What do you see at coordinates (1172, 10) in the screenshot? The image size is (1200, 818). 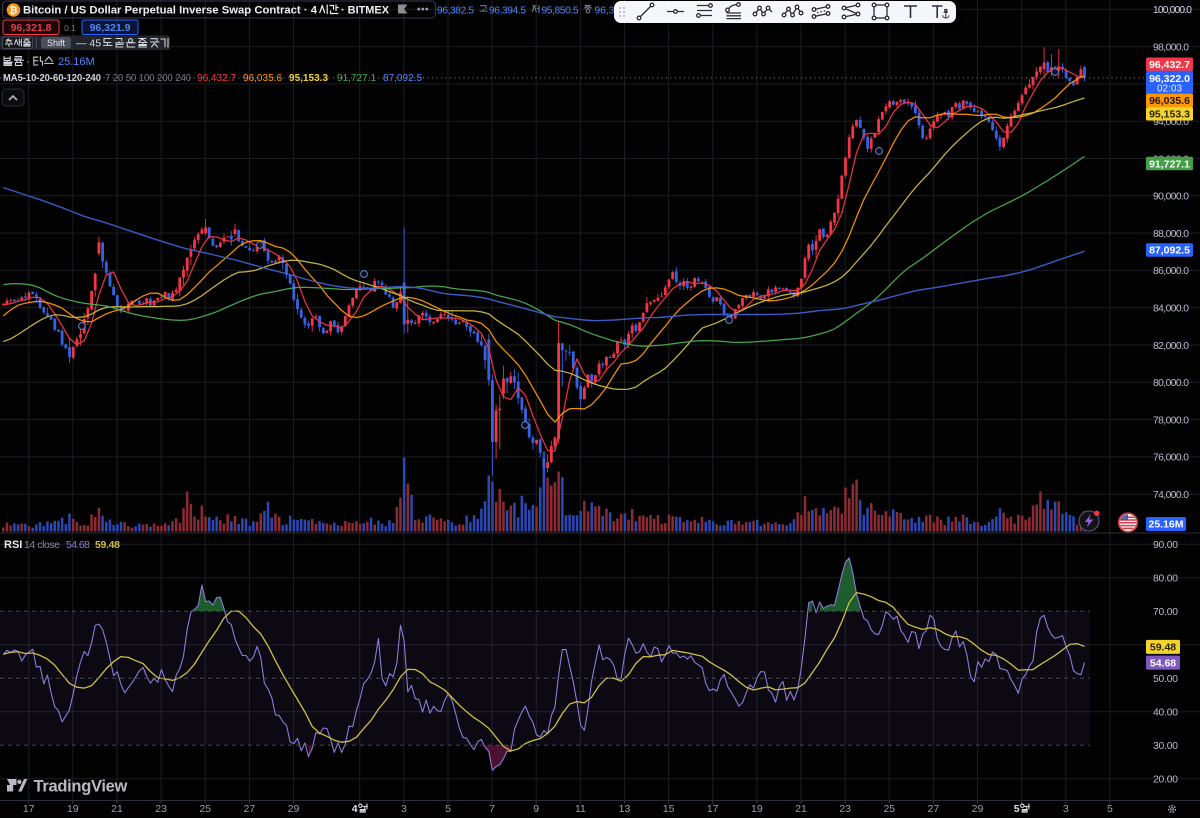 I see `svg-text: 100,000.0` at bounding box center [1172, 10].